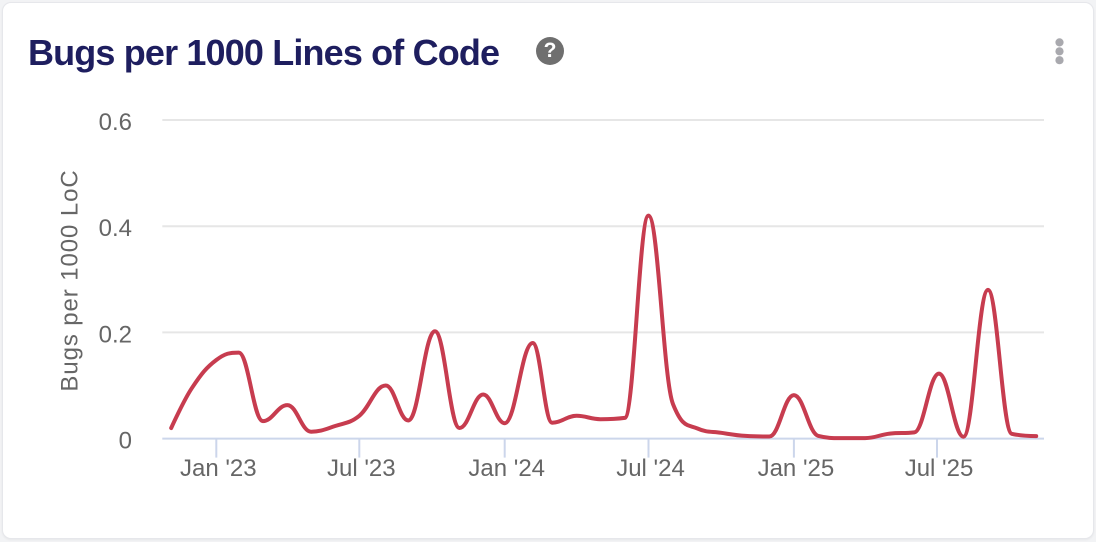 Image resolution: width=1096 pixels, height=542 pixels. I want to click on svg-text: Jan '24, so click(506, 468).